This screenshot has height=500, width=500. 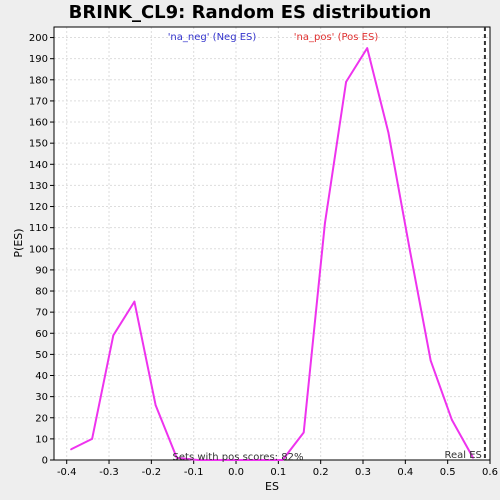 What do you see at coordinates (41, 397) in the screenshot?
I see `y-tick-label: 30` at bounding box center [41, 397].